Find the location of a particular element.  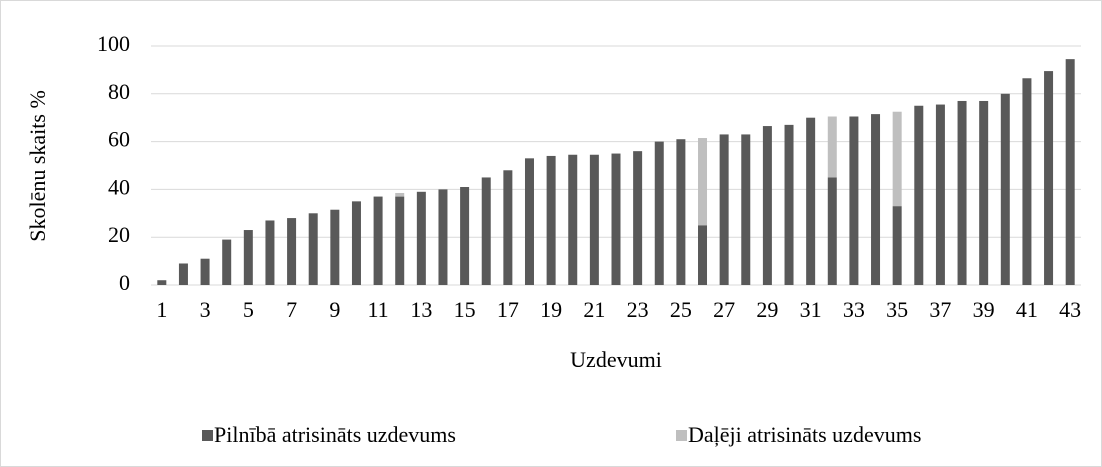

x-axis-title: Uzdevumi is located at coordinates (616, 359).